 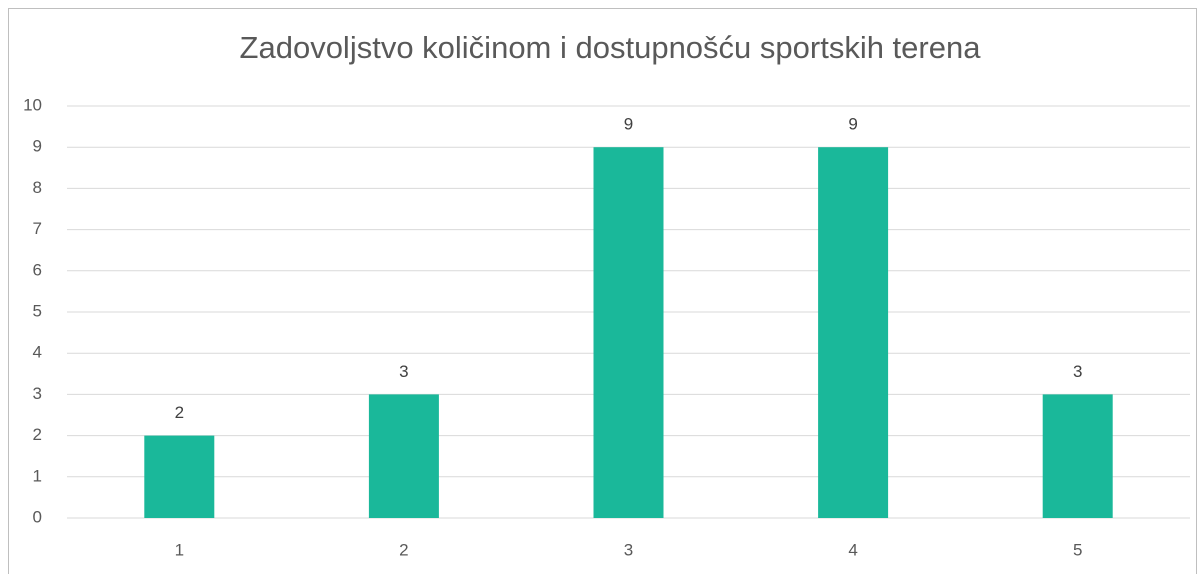 What do you see at coordinates (32, 104) in the screenshot?
I see `y-tick-label: 10` at bounding box center [32, 104].